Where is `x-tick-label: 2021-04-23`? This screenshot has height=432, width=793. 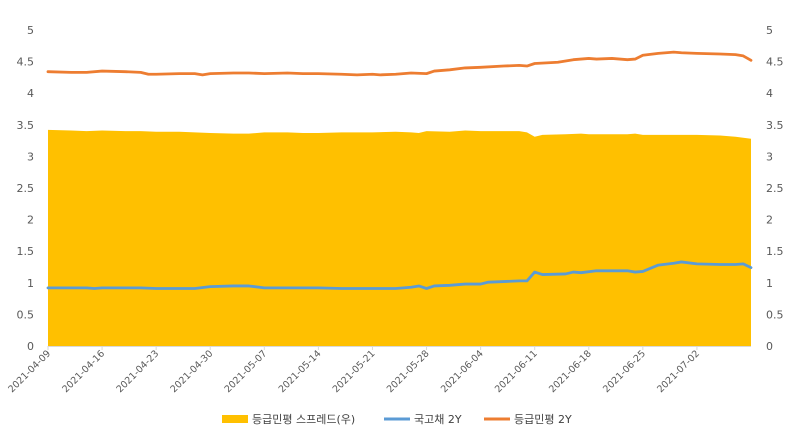 x-tick-label: 2021-04-23 is located at coordinates (137, 371).